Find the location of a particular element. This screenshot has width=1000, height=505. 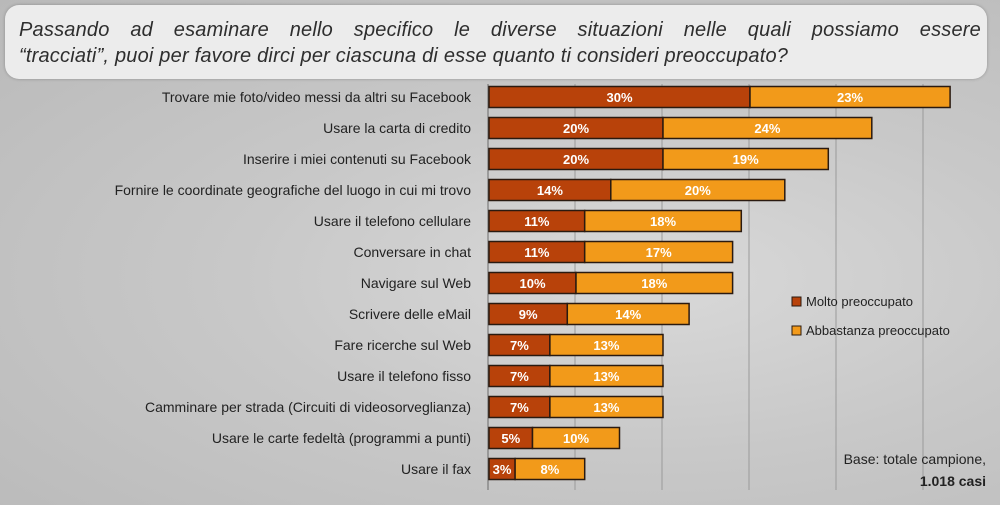

value-label-abbastanza: 19% is located at coordinates (746, 159).